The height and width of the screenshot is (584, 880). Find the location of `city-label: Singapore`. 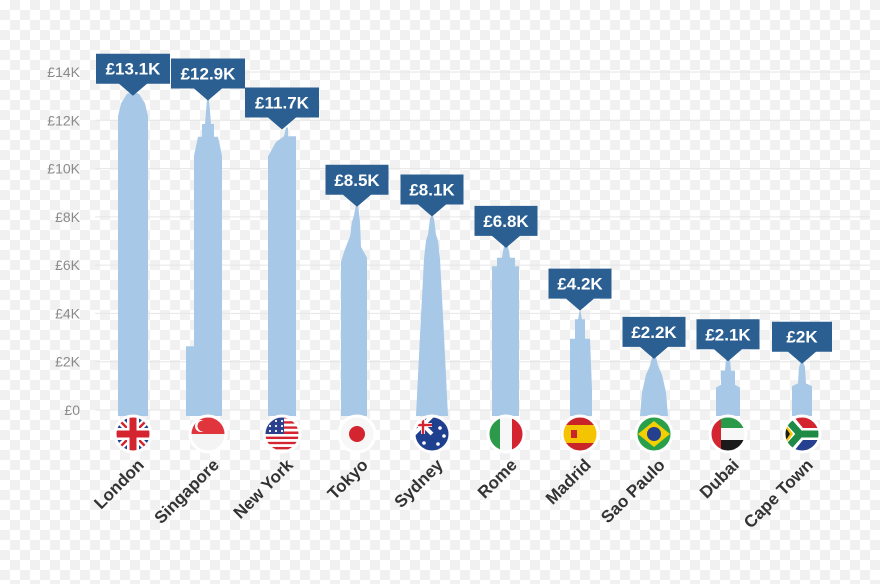

city-label: Singapore is located at coordinates (187, 491).